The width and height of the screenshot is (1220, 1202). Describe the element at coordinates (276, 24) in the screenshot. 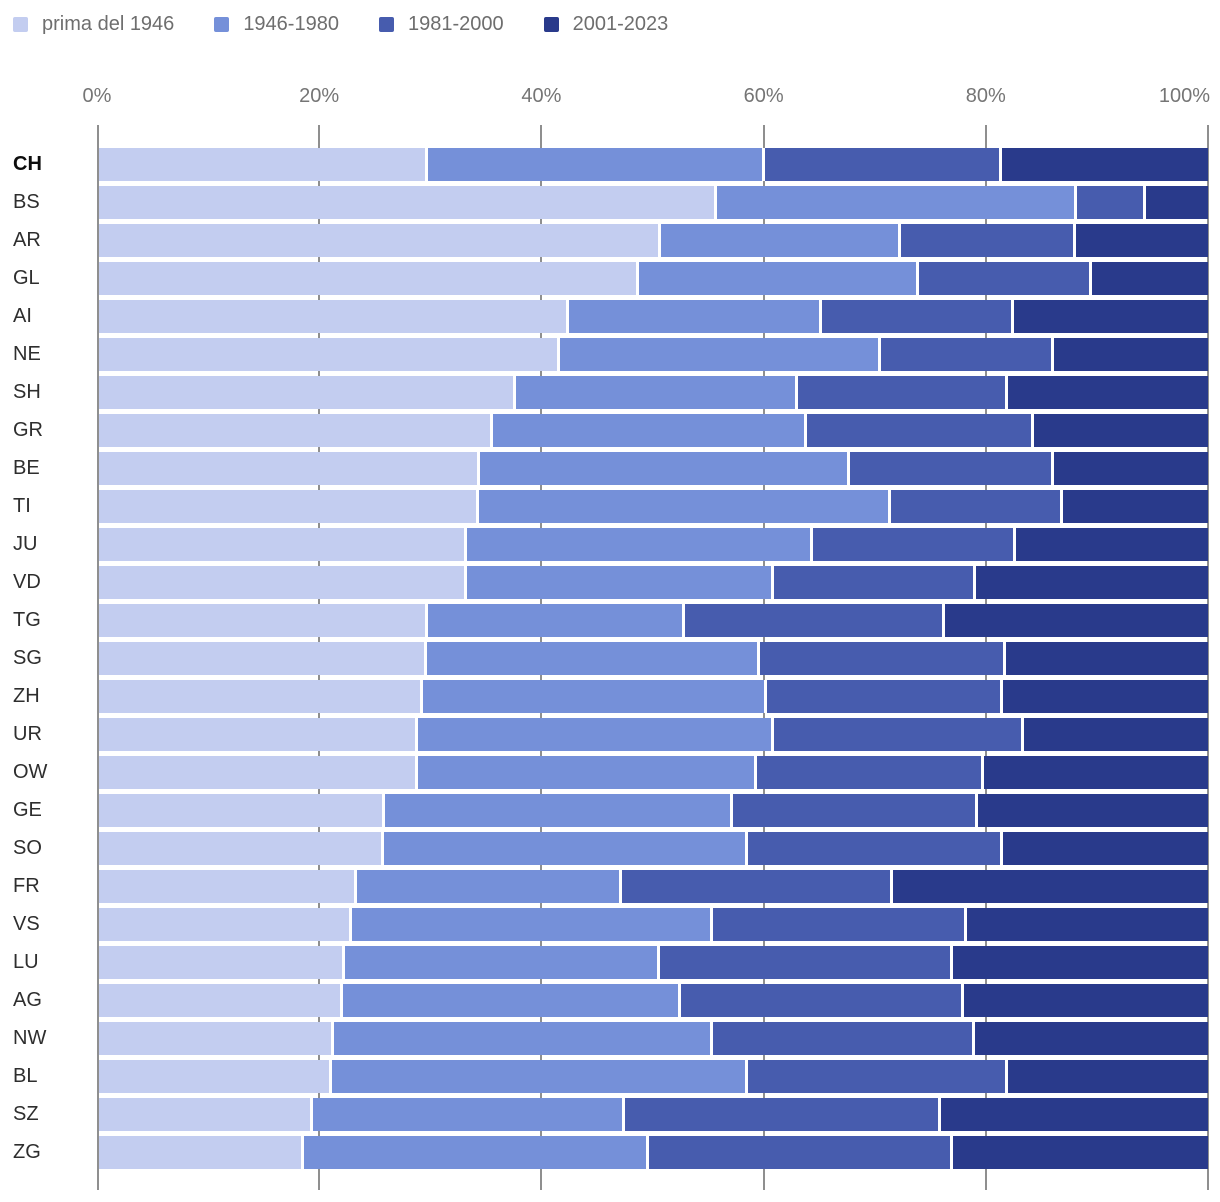

I see `legend-item-2: 1946-1980` at that location.